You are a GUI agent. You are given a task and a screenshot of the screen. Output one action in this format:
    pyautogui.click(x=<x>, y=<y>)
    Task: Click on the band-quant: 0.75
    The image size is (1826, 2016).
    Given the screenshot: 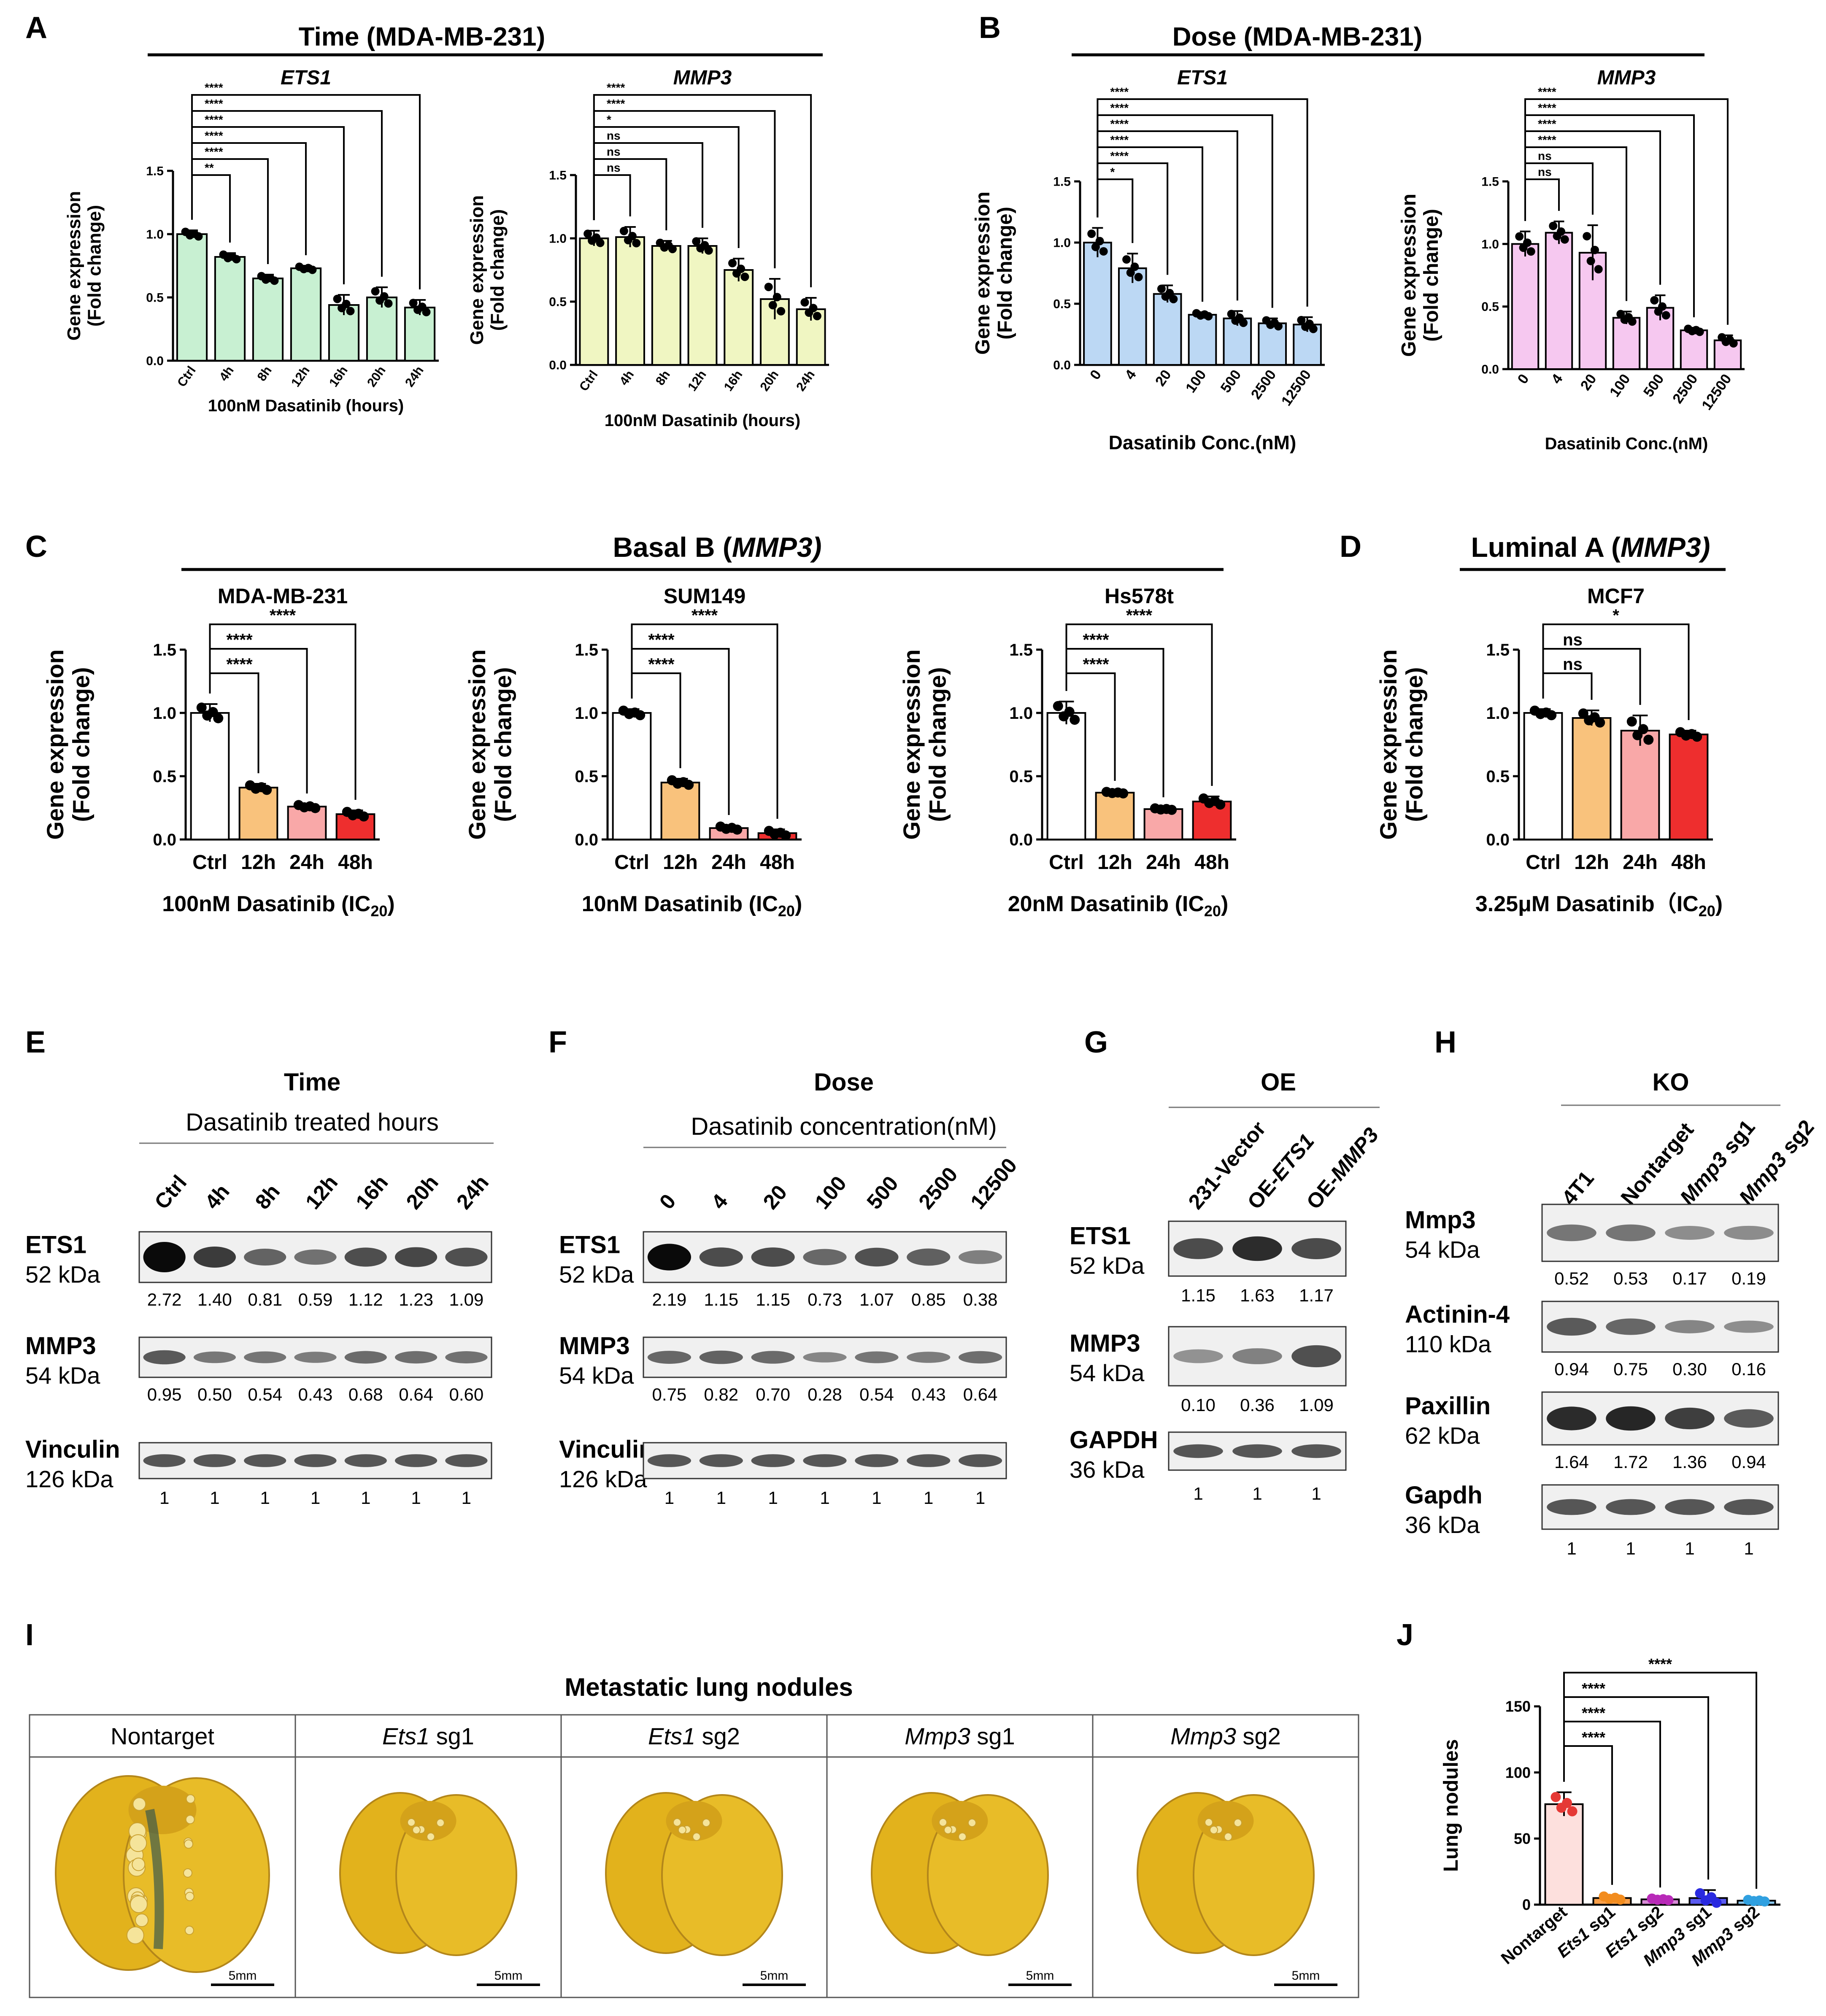 What is the action you would take?
    pyautogui.click(x=1630, y=1369)
    